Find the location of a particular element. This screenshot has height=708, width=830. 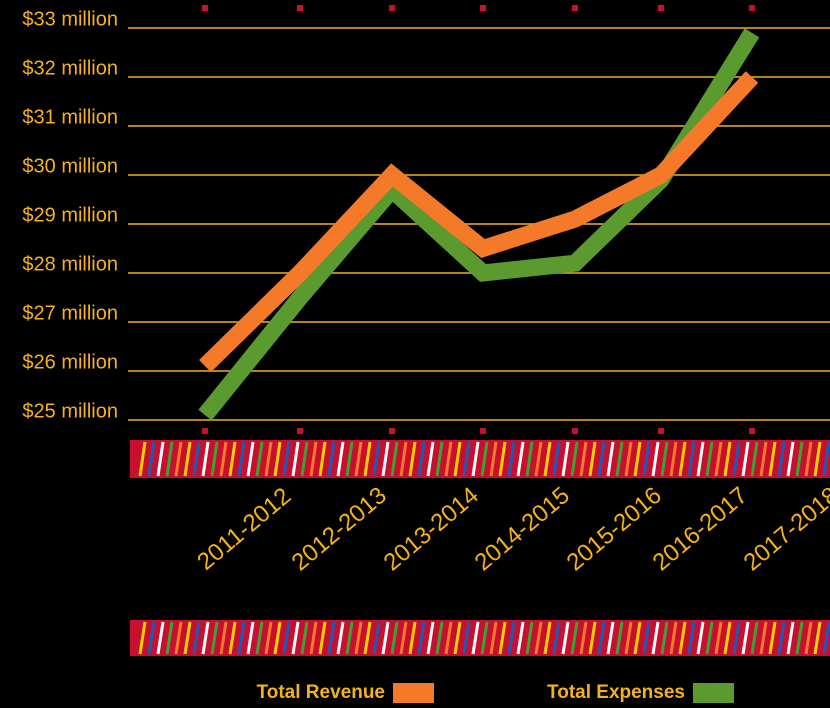

x-tick-label: 2017-2018 is located at coordinates (784, 529).